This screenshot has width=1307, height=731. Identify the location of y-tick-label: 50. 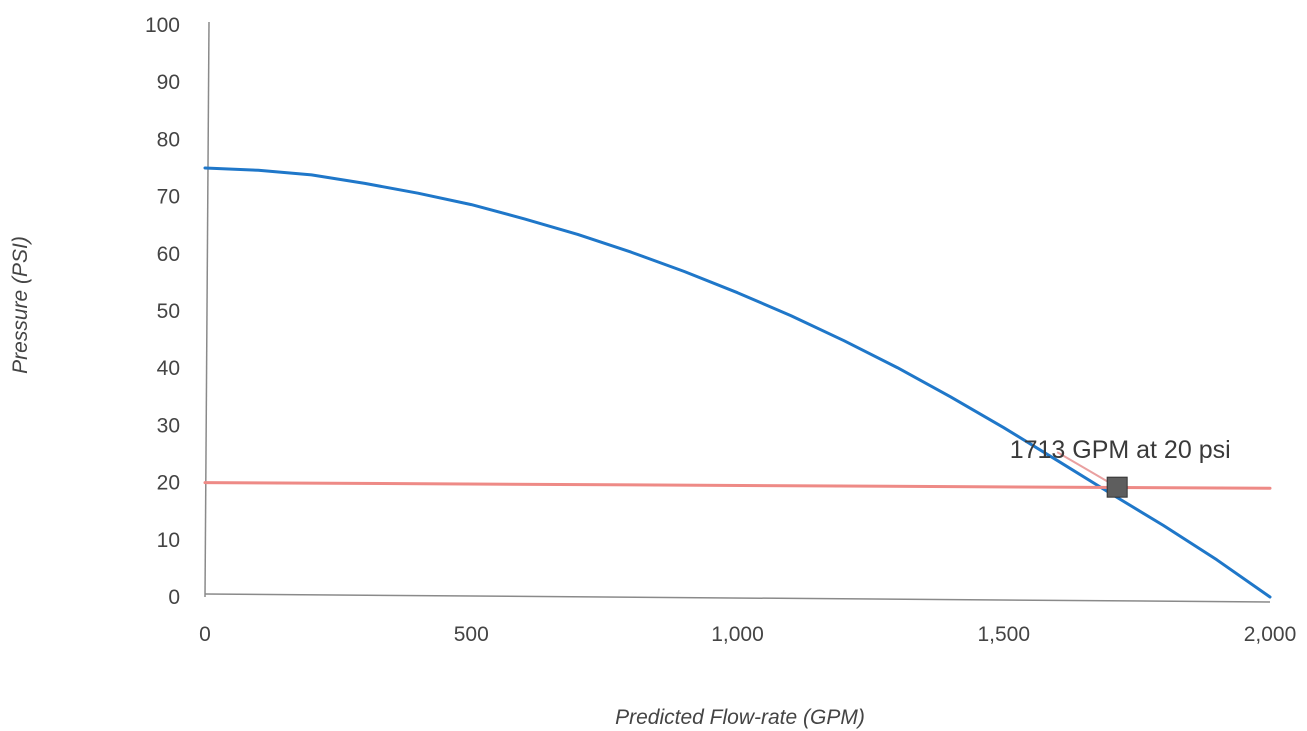
(168, 311).